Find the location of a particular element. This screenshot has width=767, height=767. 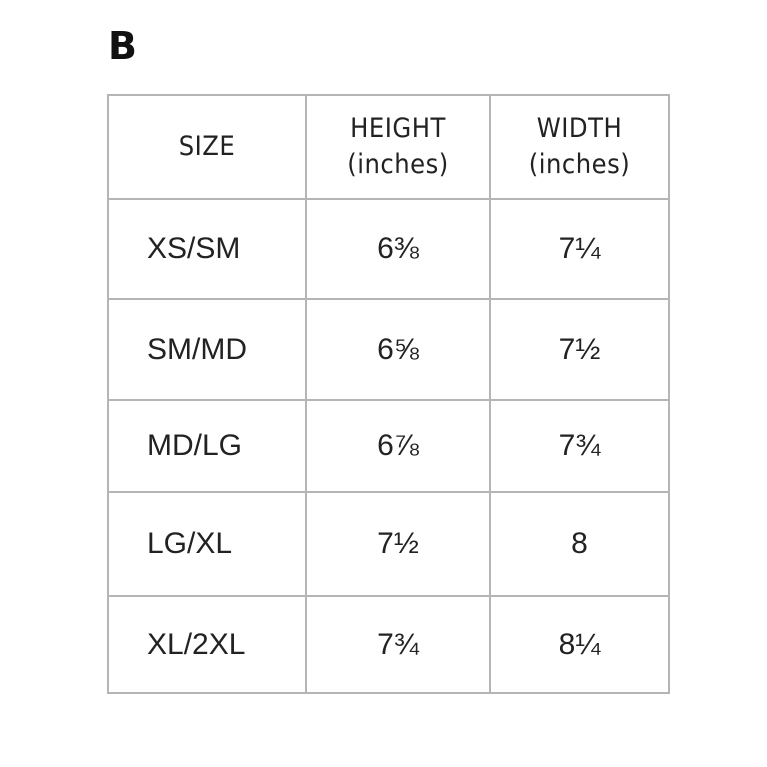

height-cell: 7½ is located at coordinates (398, 544).